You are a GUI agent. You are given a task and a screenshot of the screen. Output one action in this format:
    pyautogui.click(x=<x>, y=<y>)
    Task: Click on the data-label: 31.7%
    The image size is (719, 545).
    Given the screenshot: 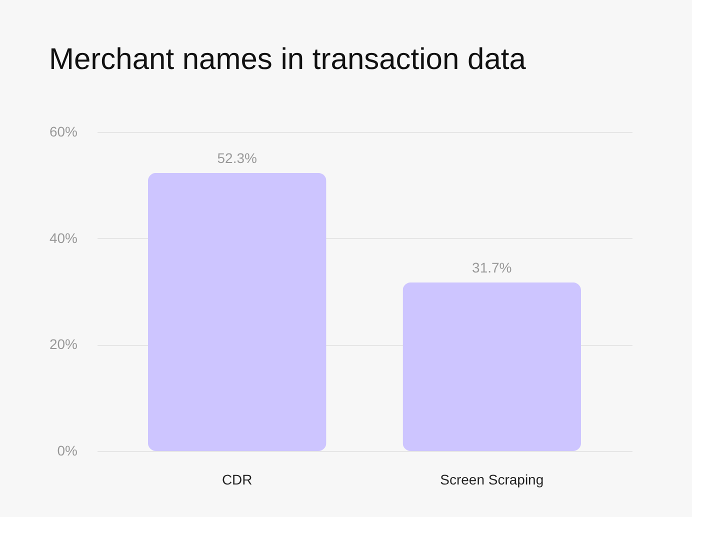 What is the action you would take?
    pyautogui.click(x=492, y=267)
    